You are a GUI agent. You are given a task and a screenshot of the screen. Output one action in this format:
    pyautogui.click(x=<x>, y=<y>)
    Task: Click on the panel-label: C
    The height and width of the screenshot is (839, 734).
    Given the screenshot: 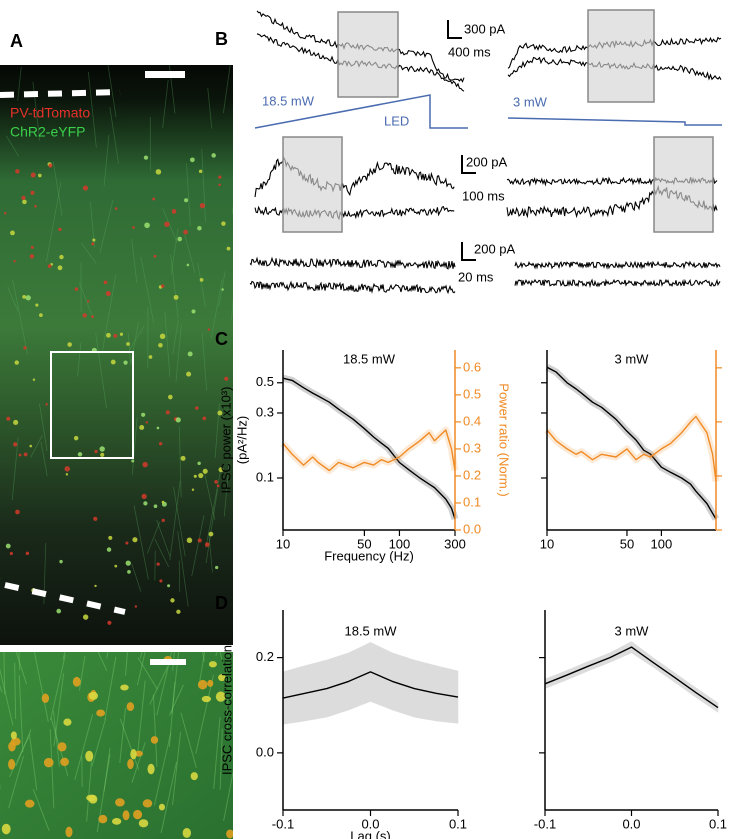 What is the action you would take?
    pyautogui.click(x=221, y=339)
    